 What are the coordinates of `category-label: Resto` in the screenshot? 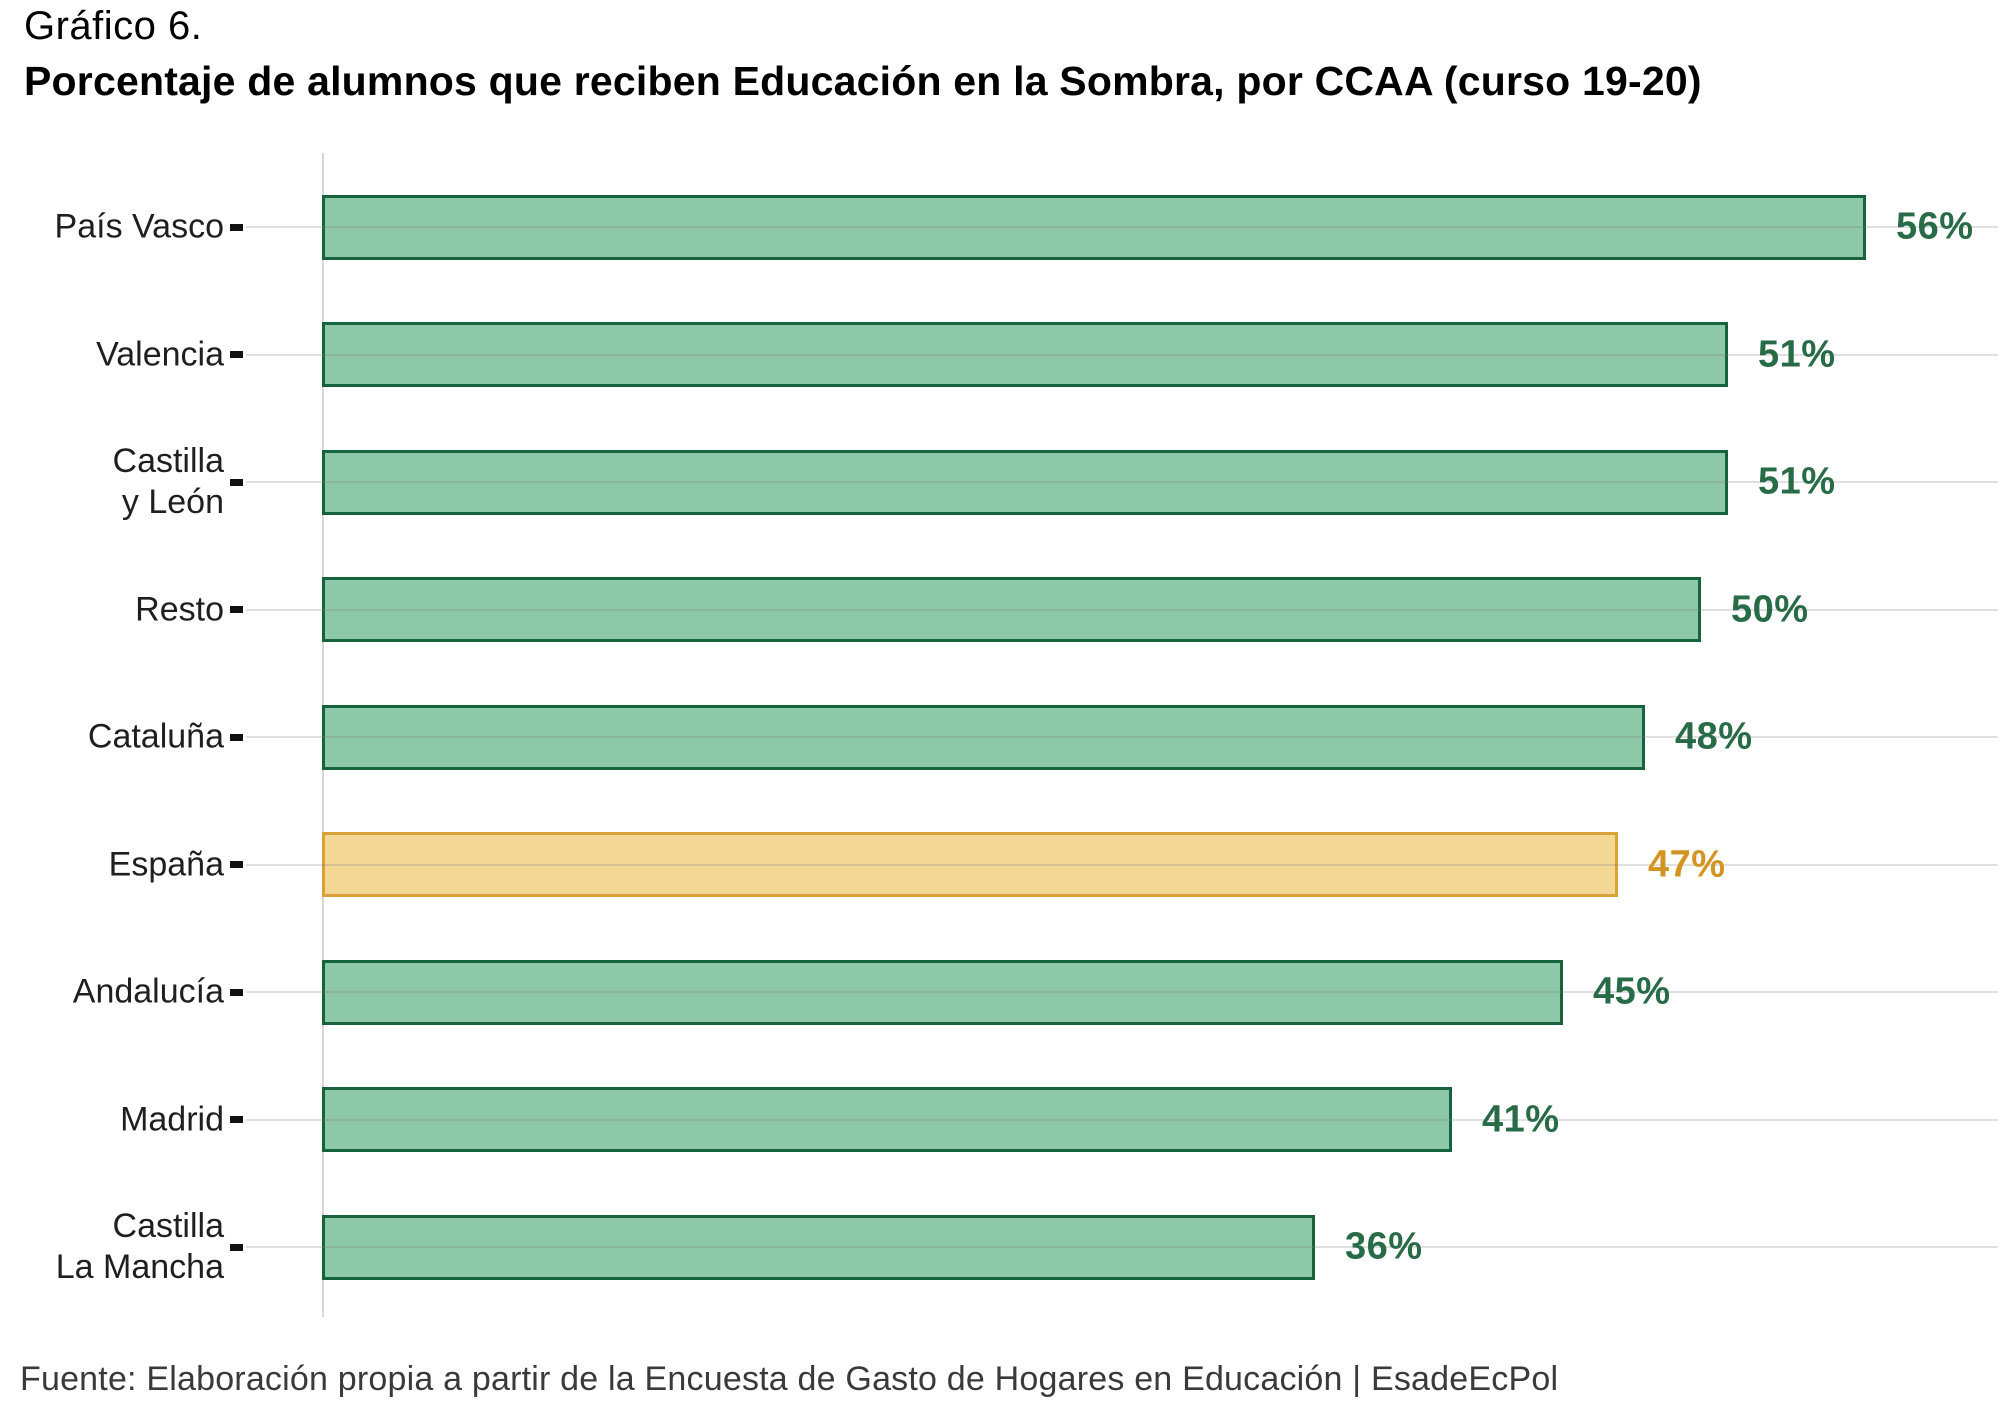 It's located at (179, 609).